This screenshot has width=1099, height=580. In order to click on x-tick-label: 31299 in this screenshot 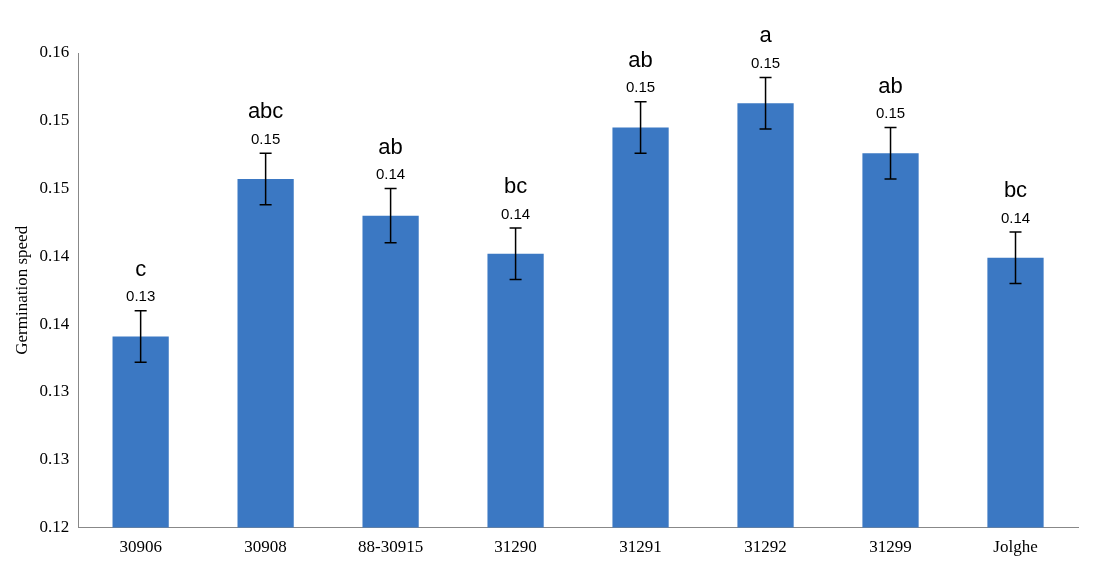, I will do `click(890, 547)`.